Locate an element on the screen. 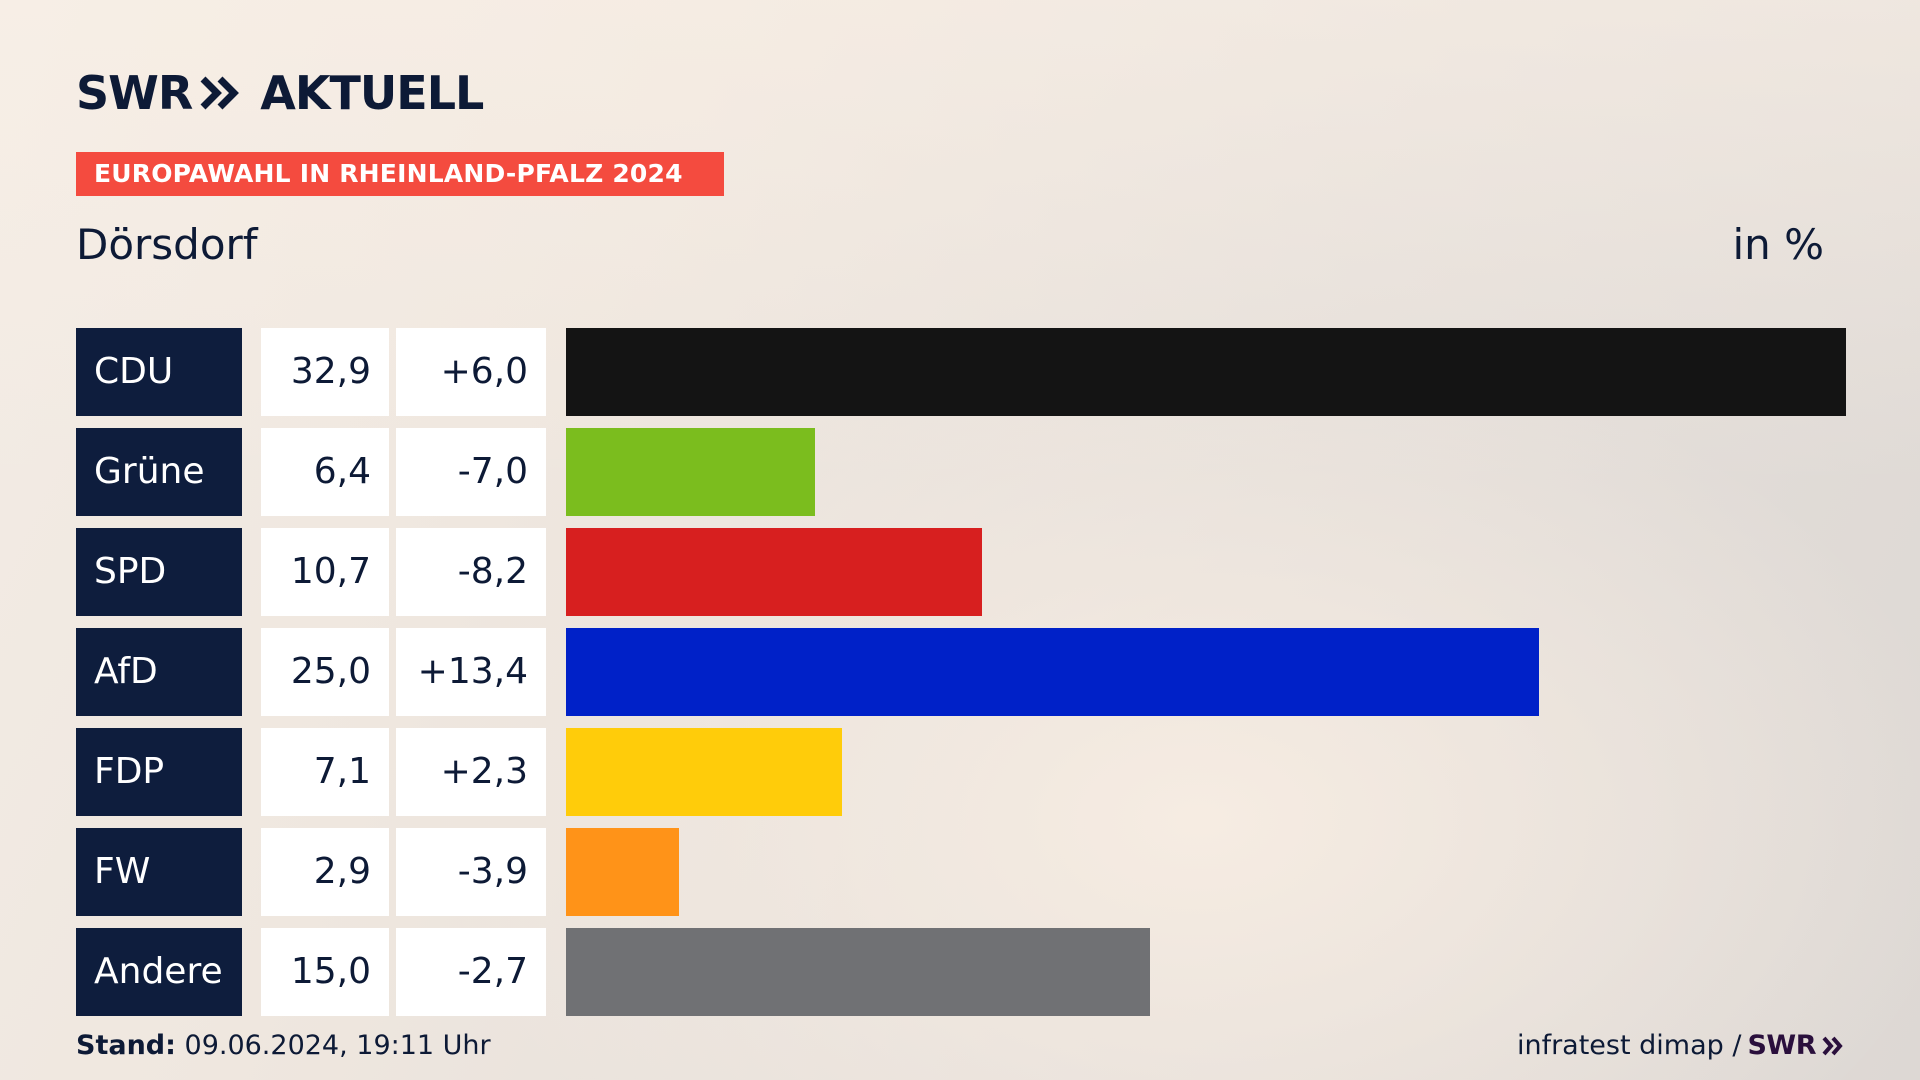 The width and height of the screenshot is (1920, 1080). swr-aktuell-logo: SWR AKTUELL is located at coordinates (280, 93).